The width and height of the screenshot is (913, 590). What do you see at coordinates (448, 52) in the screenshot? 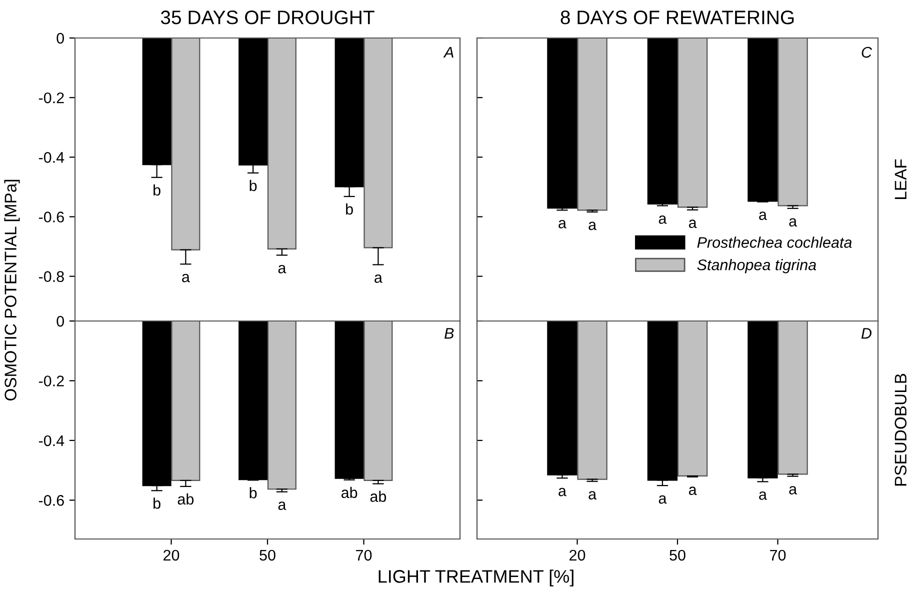
I see `annotation: A` at bounding box center [448, 52].